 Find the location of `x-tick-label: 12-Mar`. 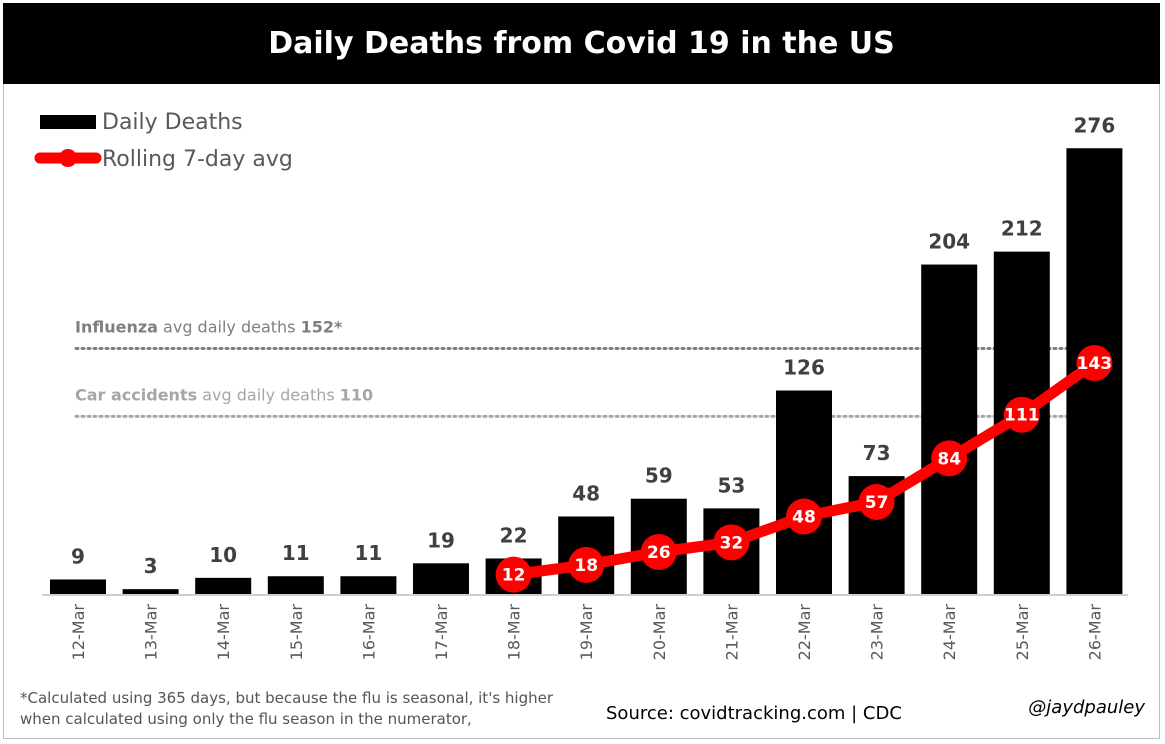

x-tick-label: 12-Mar is located at coordinates (78, 632).